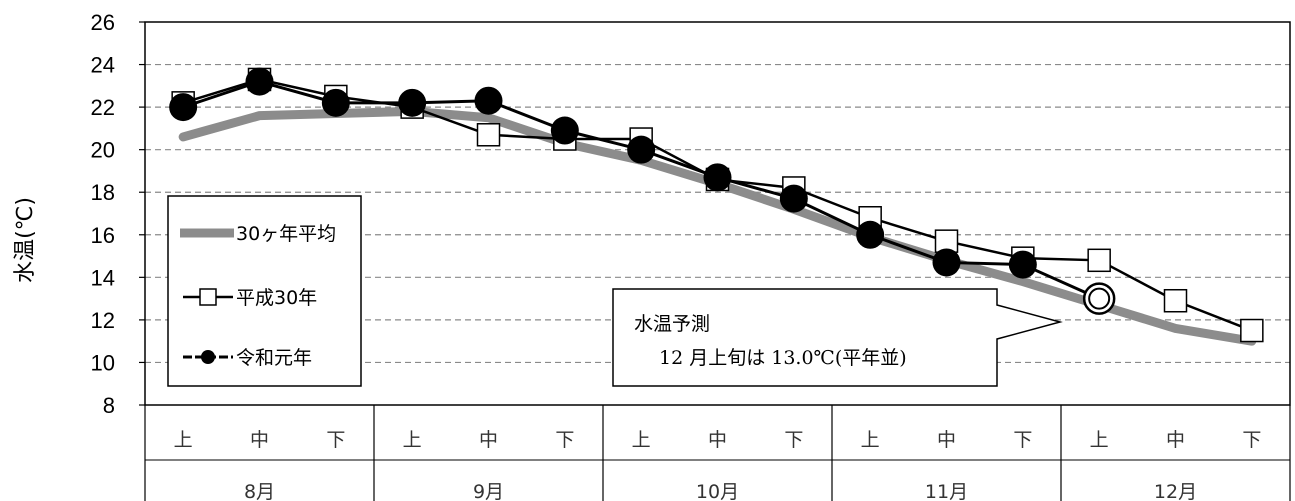 The height and width of the screenshot is (501, 1295). What do you see at coordinates (1099, 298) in the screenshot?
I see `forecast-point-inner` at bounding box center [1099, 298].